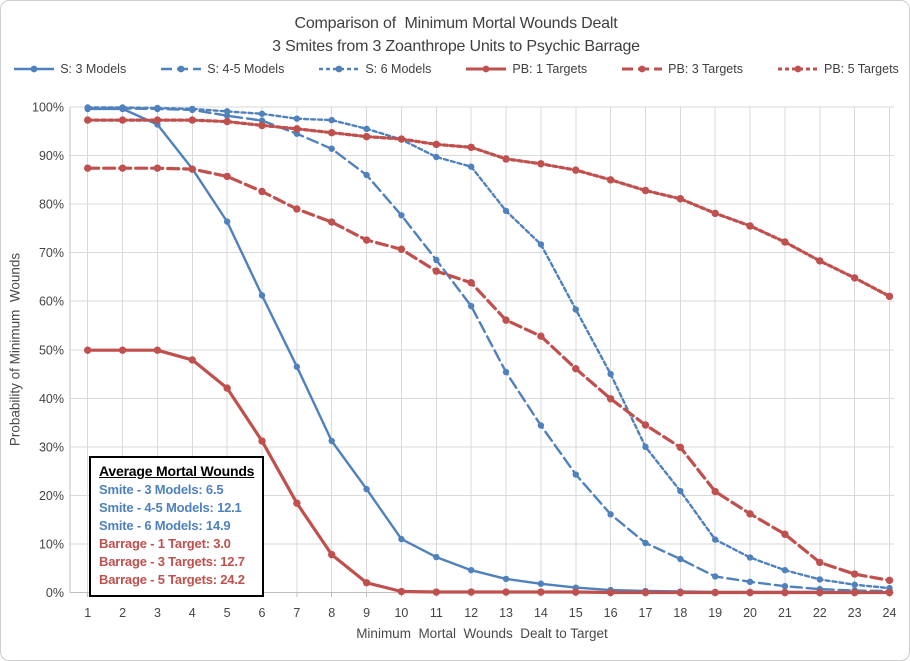 The image size is (910, 661). Describe the element at coordinates (366, 613) in the screenshot. I see `x-tick-label: 9` at that location.